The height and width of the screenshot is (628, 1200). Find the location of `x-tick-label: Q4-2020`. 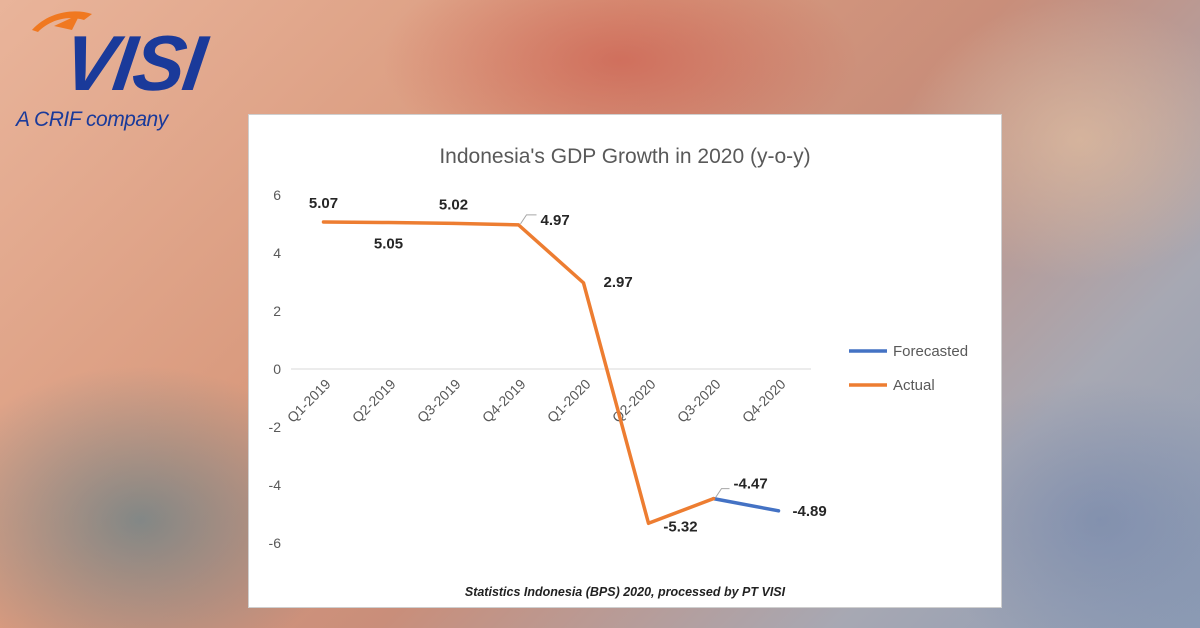

x-tick-label: Q4-2020 is located at coordinates (764, 401).